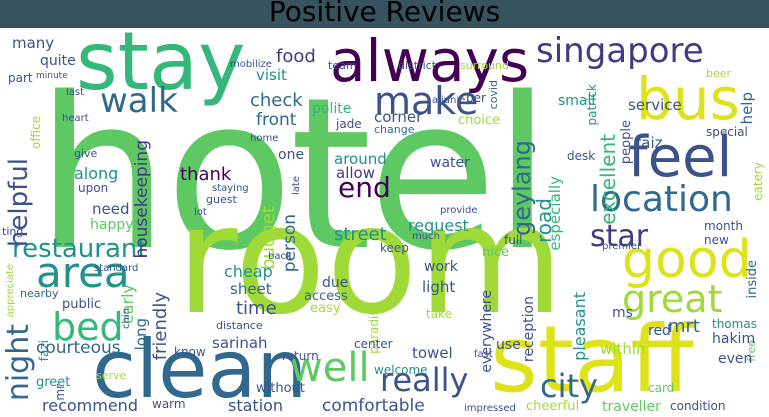  Describe the element at coordinates (688, 99) in the screenshot. I see `word-bus: bus` at that location.